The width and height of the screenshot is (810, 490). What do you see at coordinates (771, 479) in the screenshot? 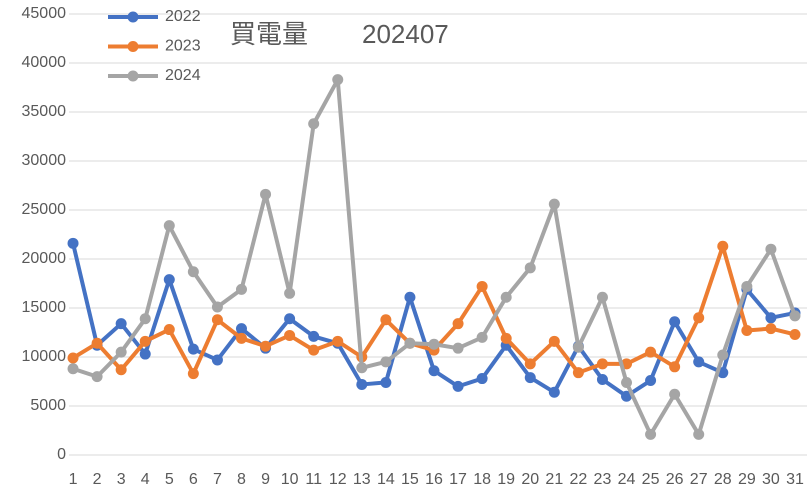
I see `x-tick-label: 30` at bounding box center [771, 479].